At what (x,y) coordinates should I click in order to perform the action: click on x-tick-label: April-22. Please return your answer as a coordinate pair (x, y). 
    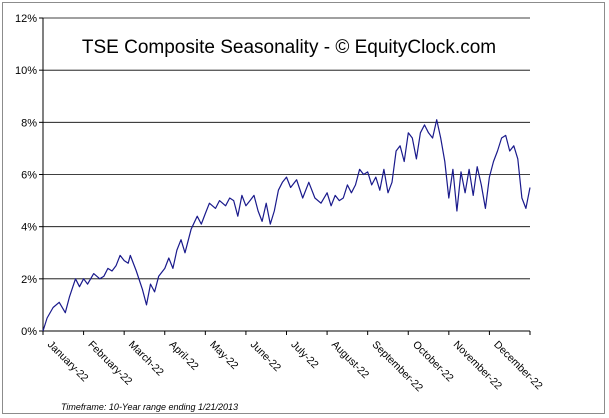
    Looking at the image, I should click on (184, 356).